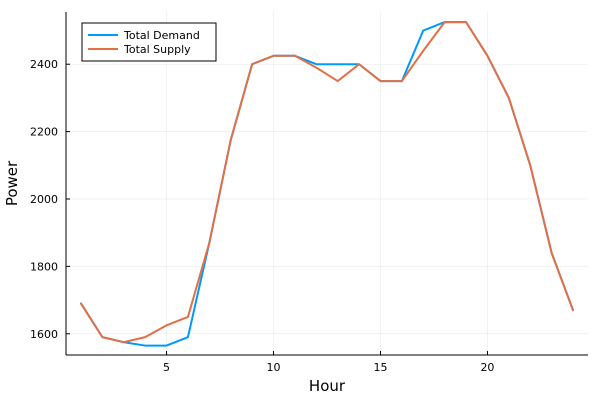 The width and height of the screenshot is (600, 400). Describe the element at coordinates (44, 334) in the screenshot. I see `y-tick-label: 1600` at that location.